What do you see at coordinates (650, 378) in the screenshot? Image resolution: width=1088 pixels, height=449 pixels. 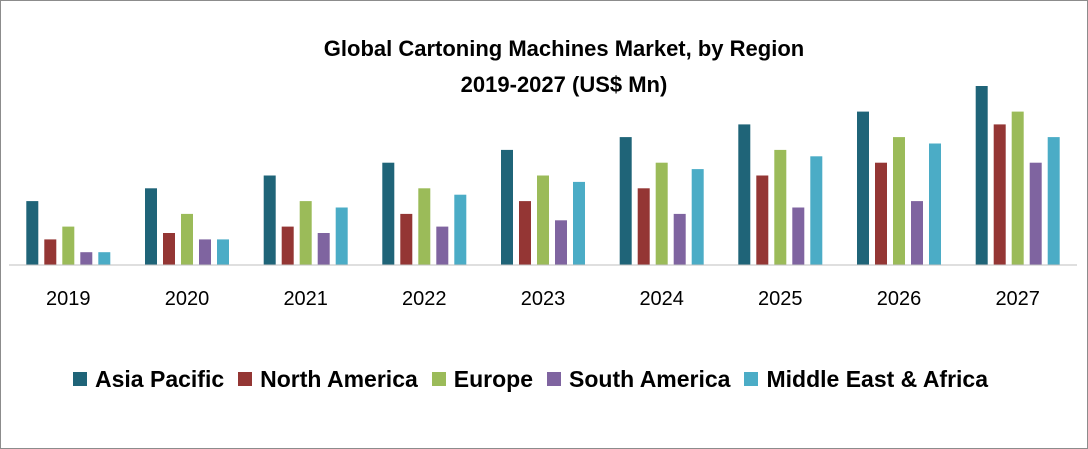 I see `legend-label-south-america: South America` at bounding box center [650, 378].